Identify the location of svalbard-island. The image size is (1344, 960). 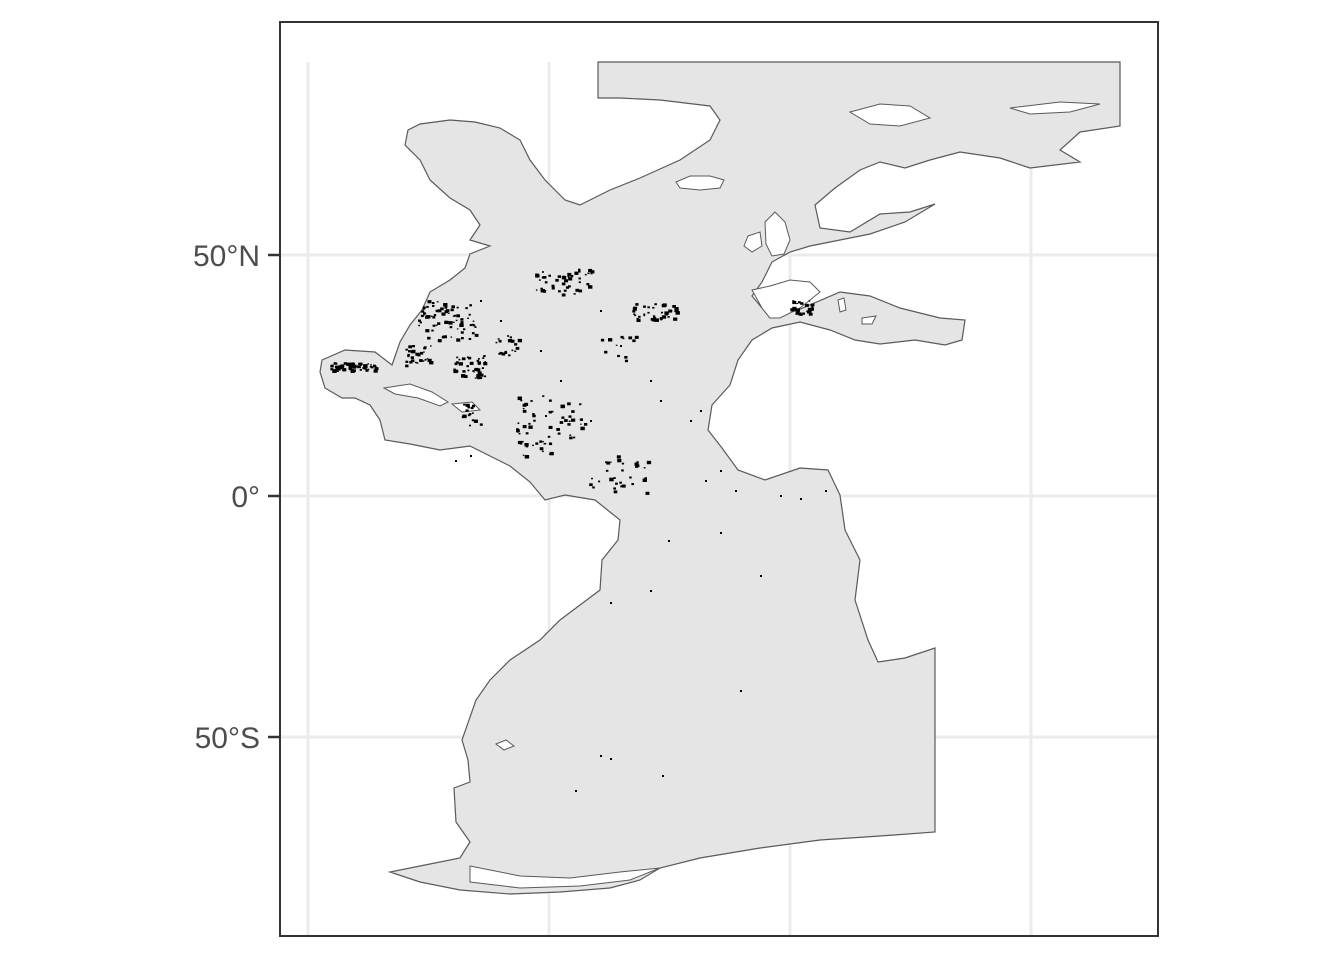
(890, 115).